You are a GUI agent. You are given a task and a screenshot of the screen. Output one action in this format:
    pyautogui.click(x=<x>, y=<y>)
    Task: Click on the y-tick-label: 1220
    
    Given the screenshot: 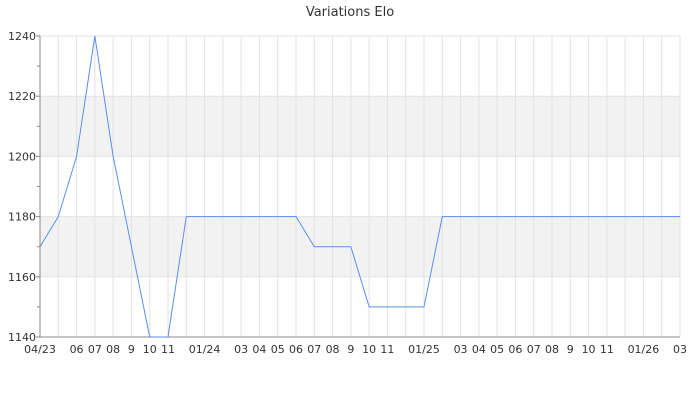 What is the action you would take?
    pyautogui.click(x=22, y=96)
    